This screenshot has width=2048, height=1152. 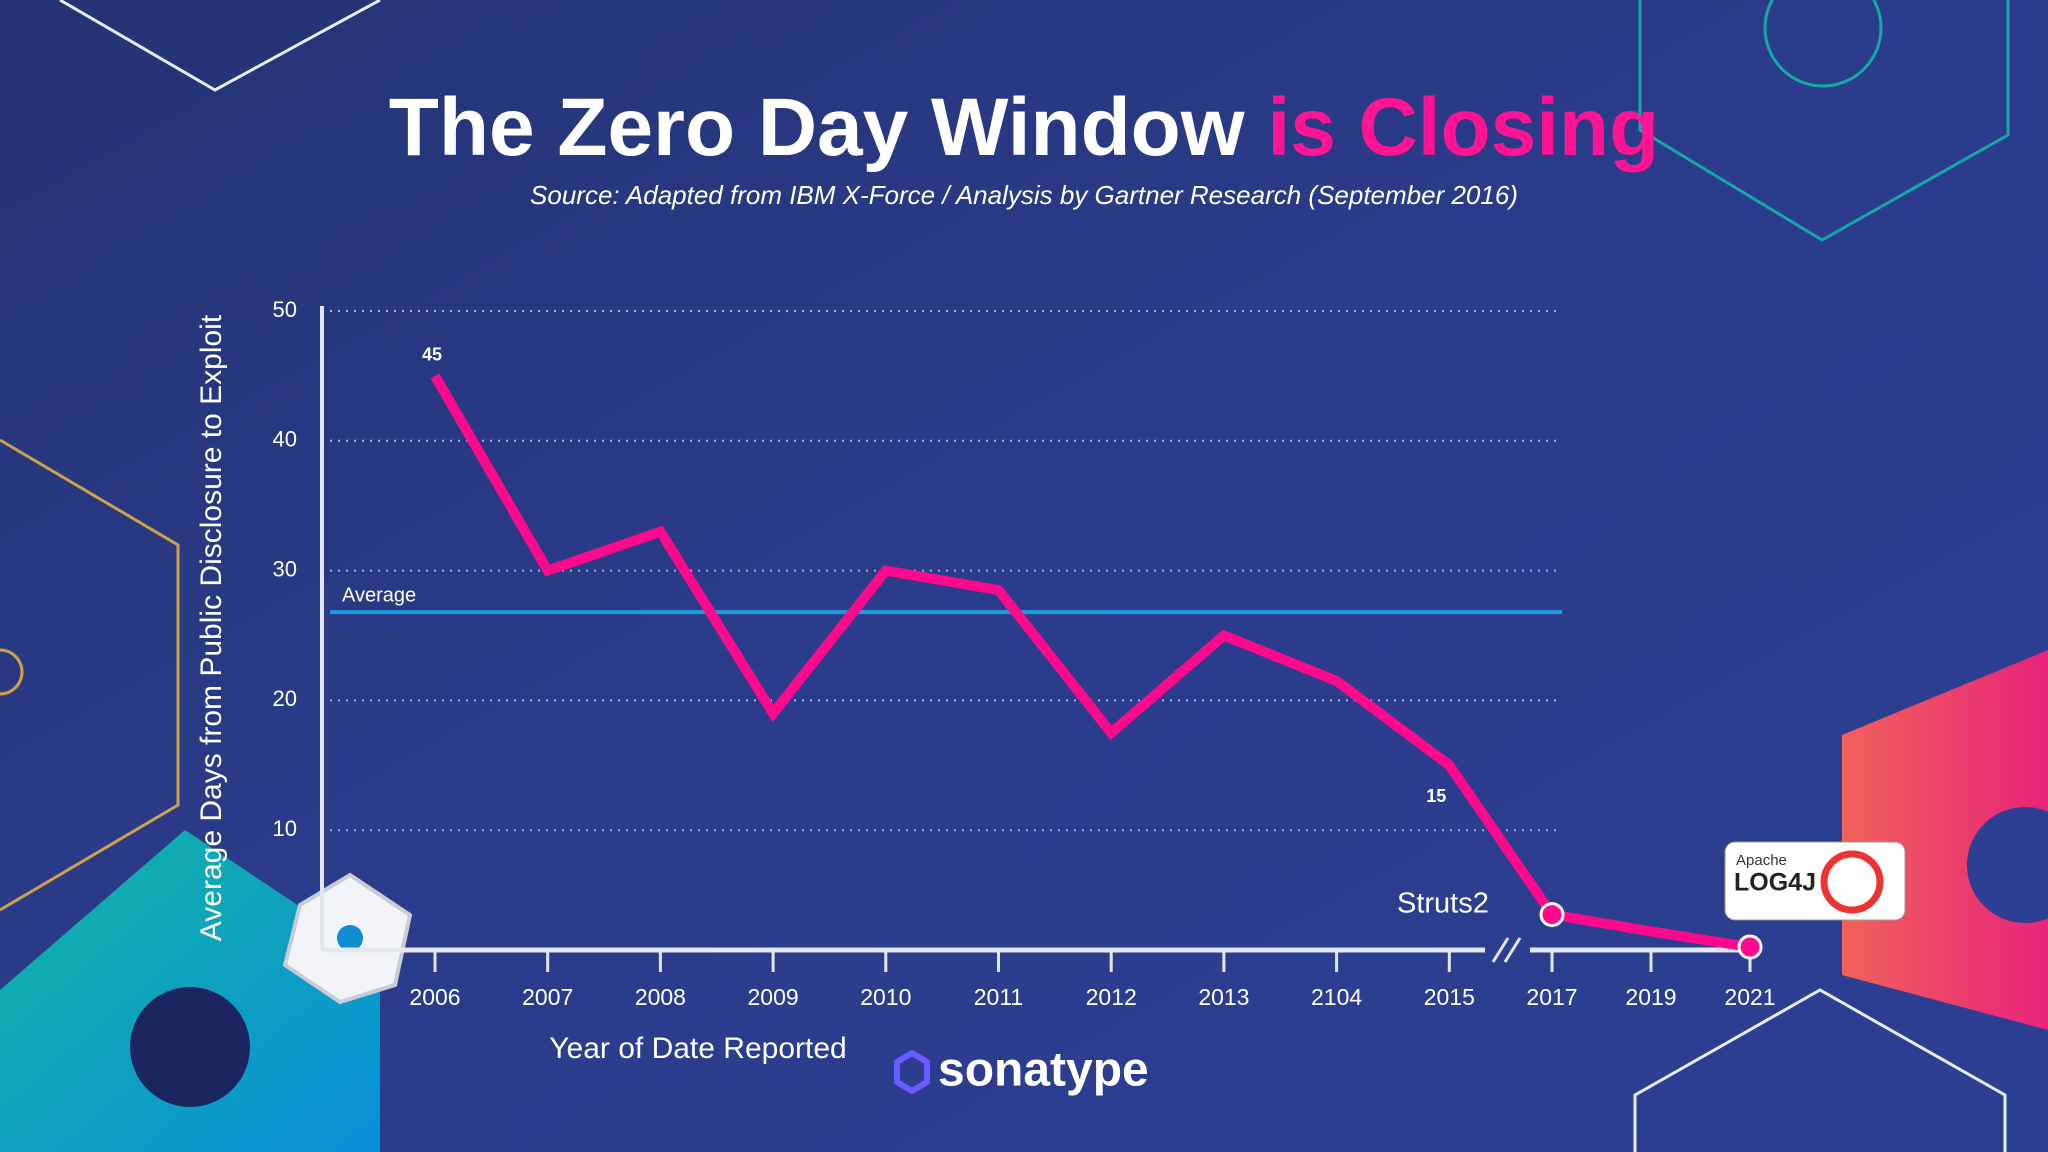 What do you see at coordinates (660, 997) in the screenshot?
I see `x-tick-label: 2008` at bounding box center [660, 997].